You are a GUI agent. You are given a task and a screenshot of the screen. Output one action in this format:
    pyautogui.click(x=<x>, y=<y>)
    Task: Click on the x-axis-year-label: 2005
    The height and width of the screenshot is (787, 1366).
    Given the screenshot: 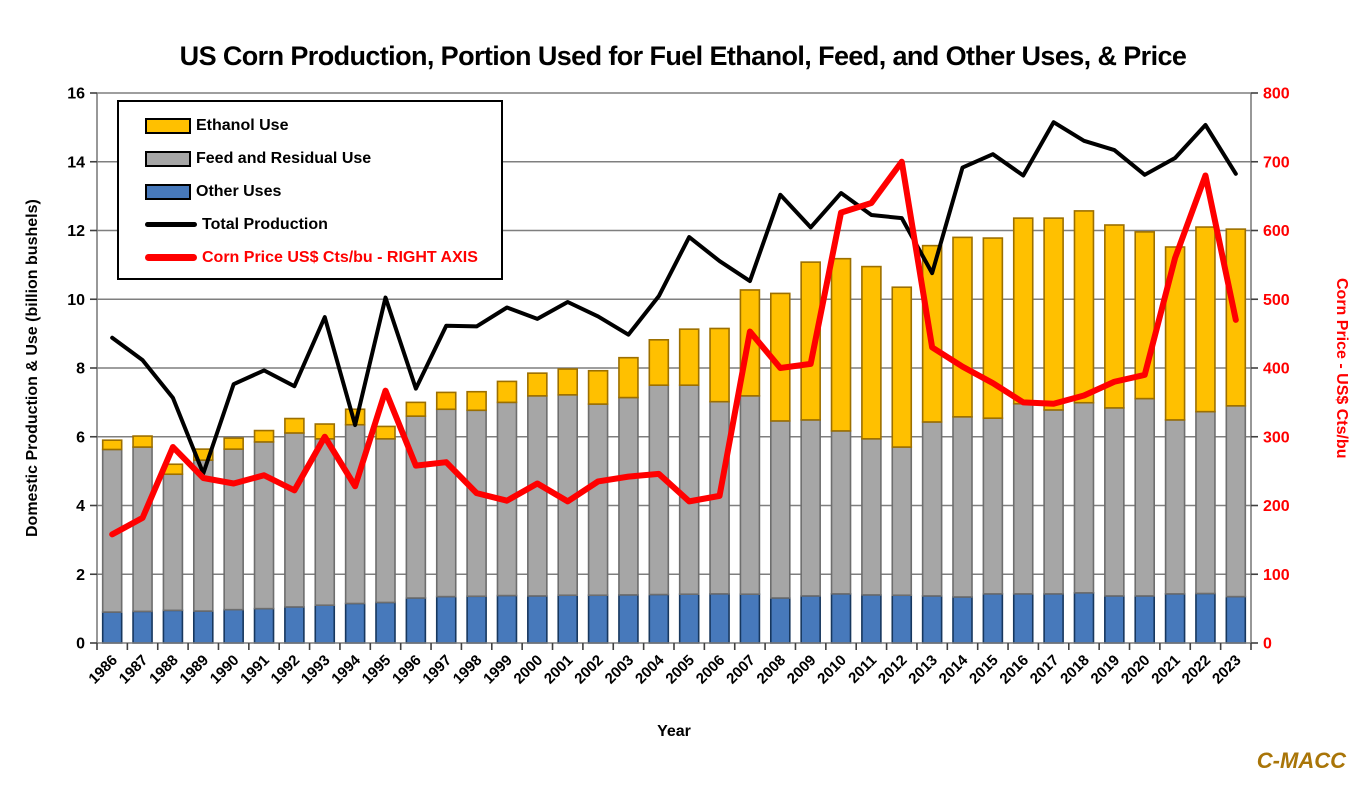 What is the action you would take?
    pyautogui.click(x=680, y=670)
    